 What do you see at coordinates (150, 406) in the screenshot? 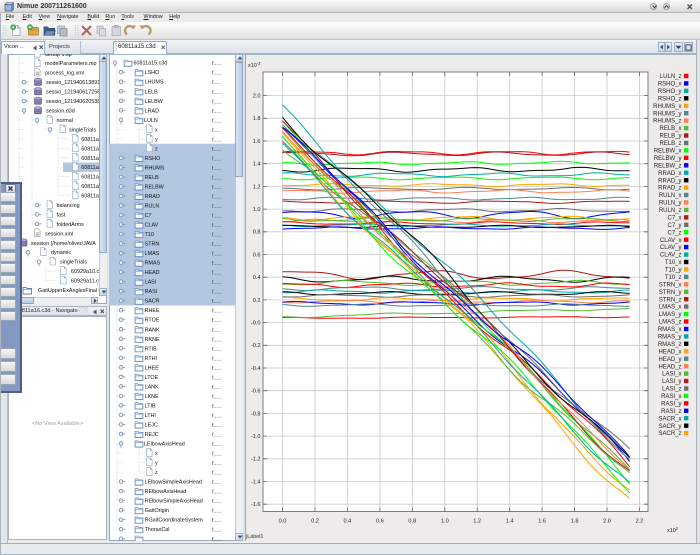
I see `svg-text: LTIB` at bounding box center [150, 406].